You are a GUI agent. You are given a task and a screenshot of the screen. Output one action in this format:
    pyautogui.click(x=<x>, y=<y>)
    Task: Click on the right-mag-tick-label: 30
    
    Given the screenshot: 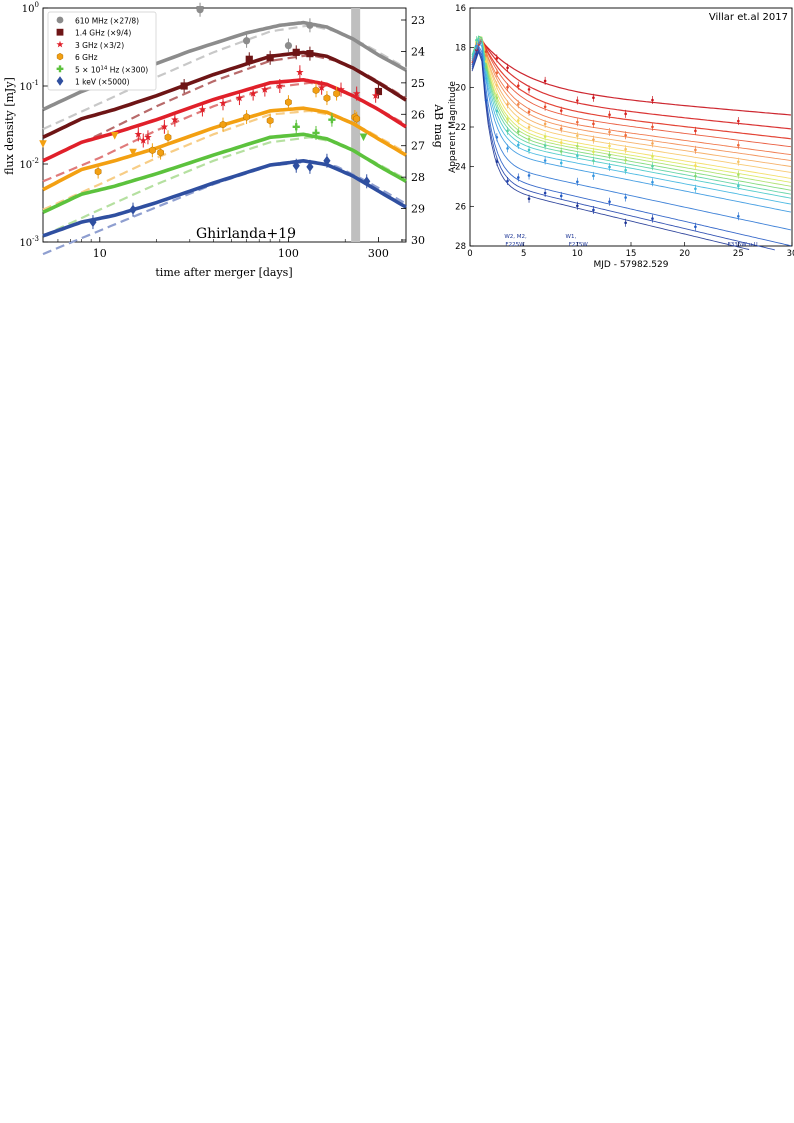 What is the action you would take?
    pyautogui.click(x=418, y=240)
    